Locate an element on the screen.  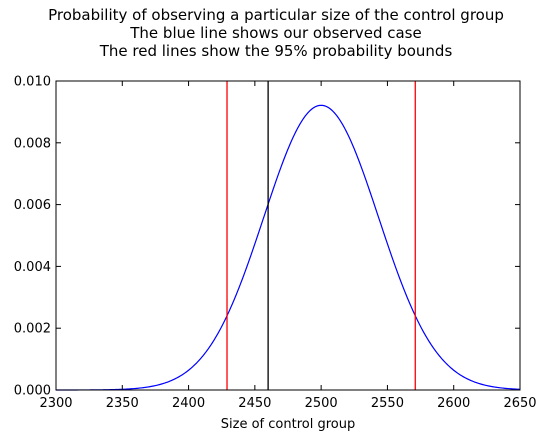
x-tick-label-5: 2550 is located at coordinates (387, 403).